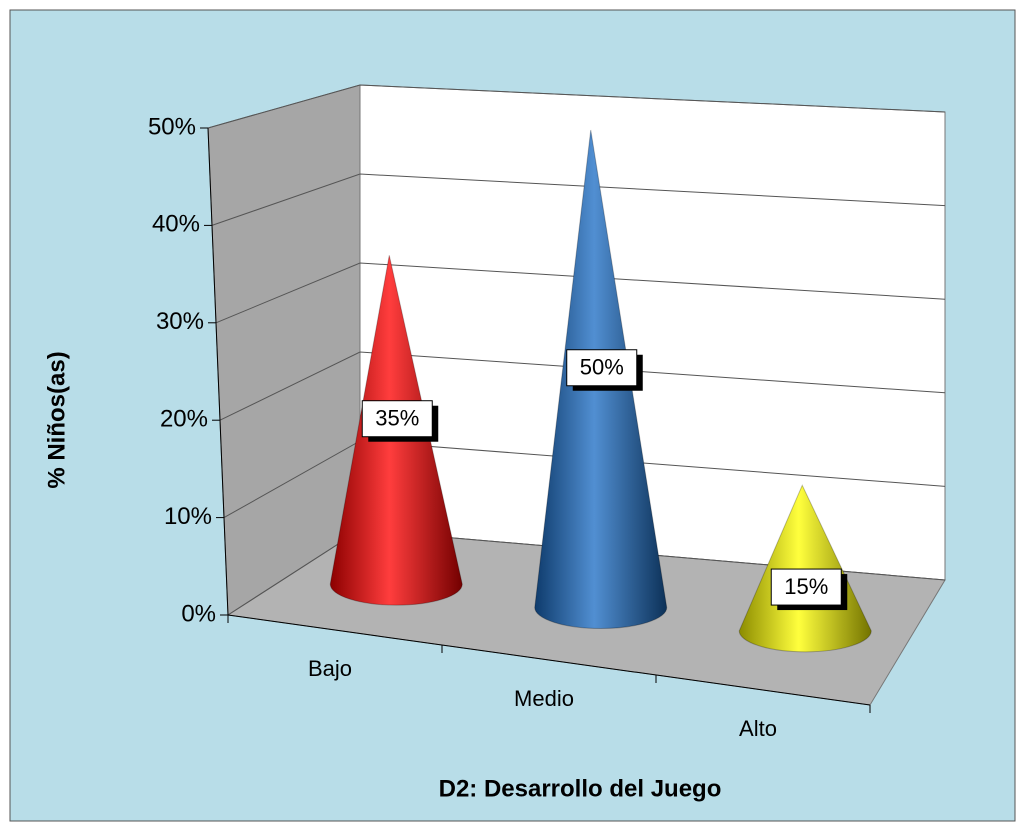  Describe the element at coordinates (56, 419) in the screenshot. I see `y-axis-title: % Niños(as)` at that location.